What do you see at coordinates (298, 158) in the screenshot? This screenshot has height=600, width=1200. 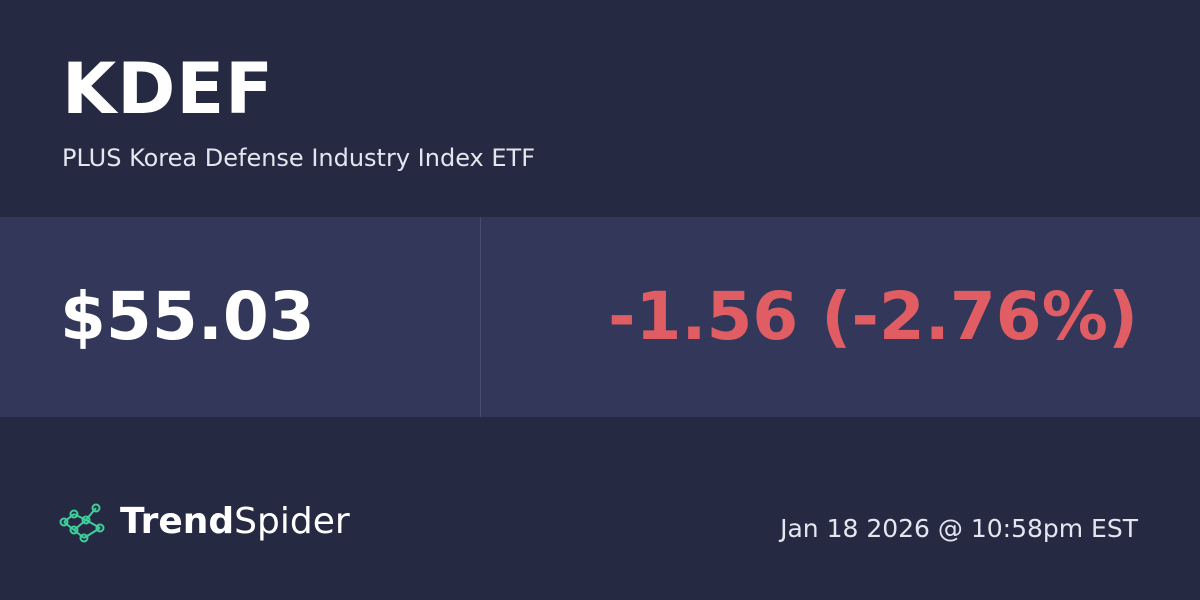 I see `fund-name: PLUS Korea Defense Industry Index ETF` at bounding box center [298, 158].